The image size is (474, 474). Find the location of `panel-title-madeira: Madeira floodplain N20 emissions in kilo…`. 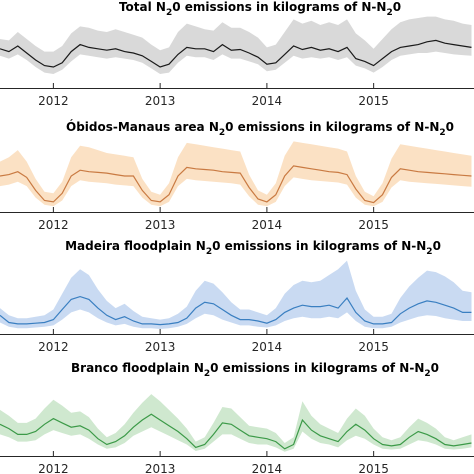

panel-title-madeira: Madeira floodplain N20 emissions in kilo… is located at coordinates (253, 248).